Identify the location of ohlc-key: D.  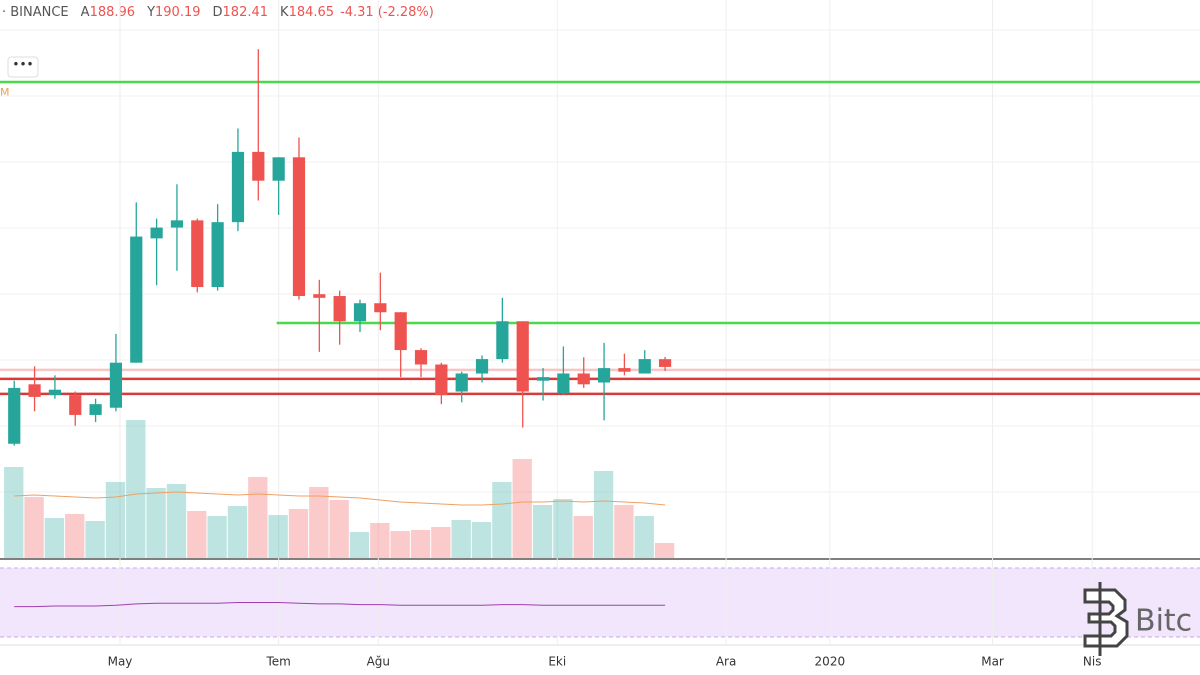
(218, 12).